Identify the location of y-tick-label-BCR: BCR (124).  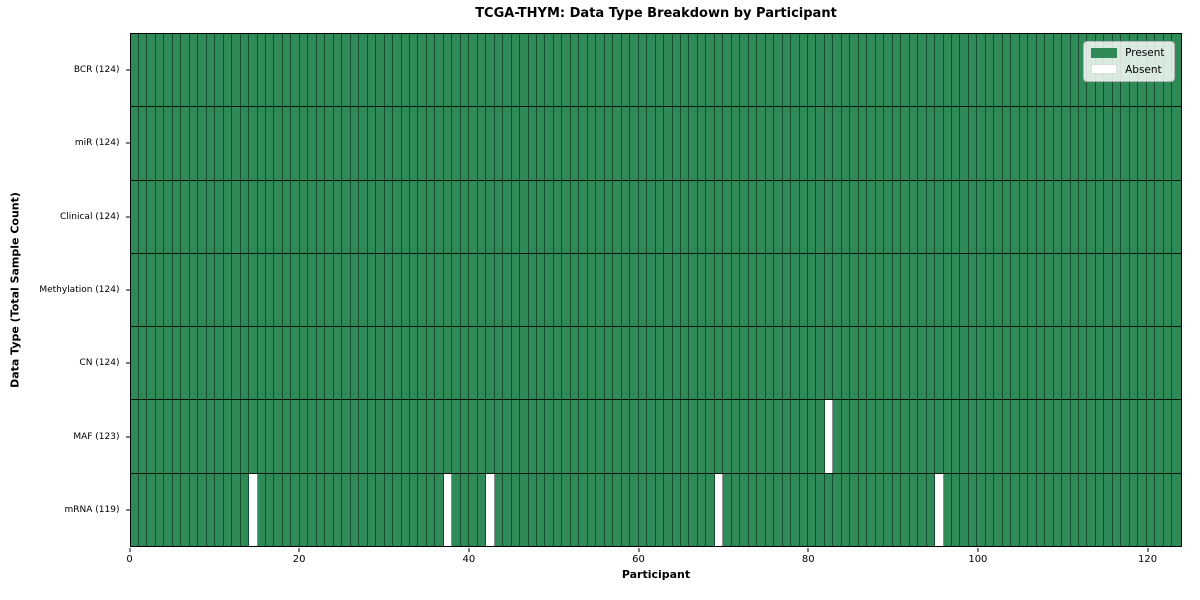
(96, 69).